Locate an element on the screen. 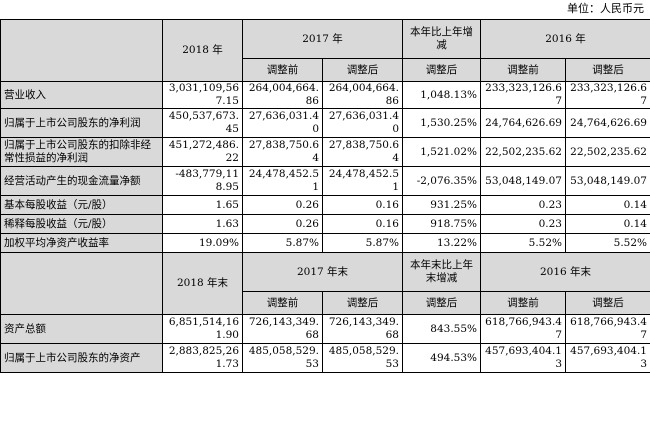 The image size is (650, 422). value-2017-after: 5.87% is located at coordinates (362, 243).